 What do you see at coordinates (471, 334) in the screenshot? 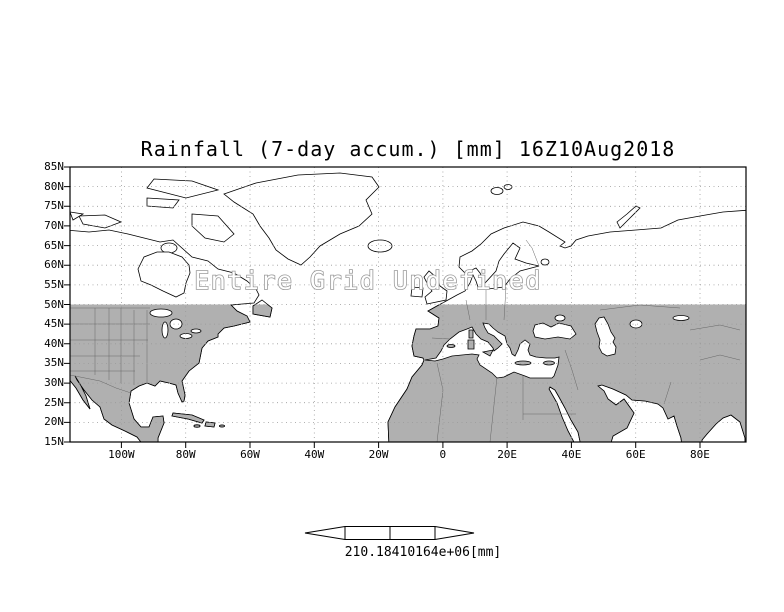
I see `corsica` at bounding box center [471, 334].